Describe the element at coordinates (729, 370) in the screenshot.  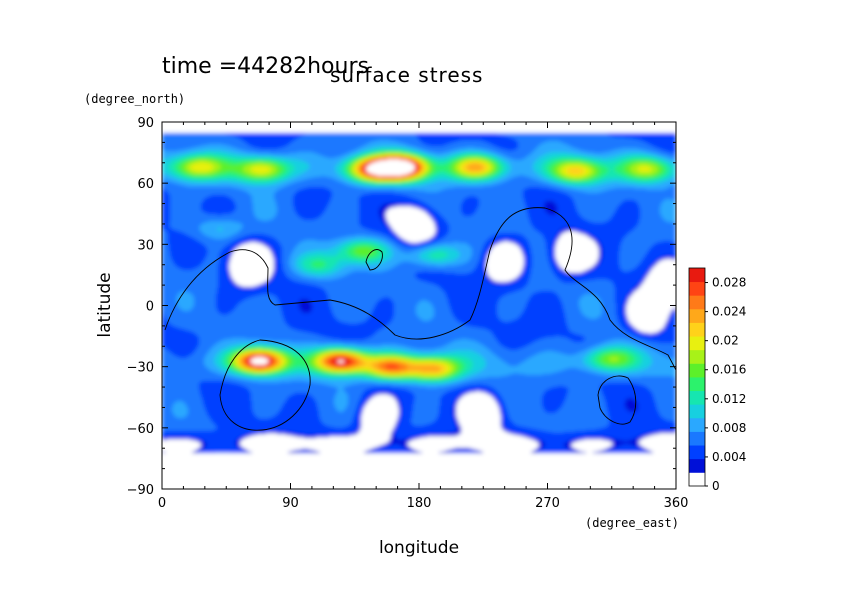
I see `colorbar-tick-label: 0.016` at that location.